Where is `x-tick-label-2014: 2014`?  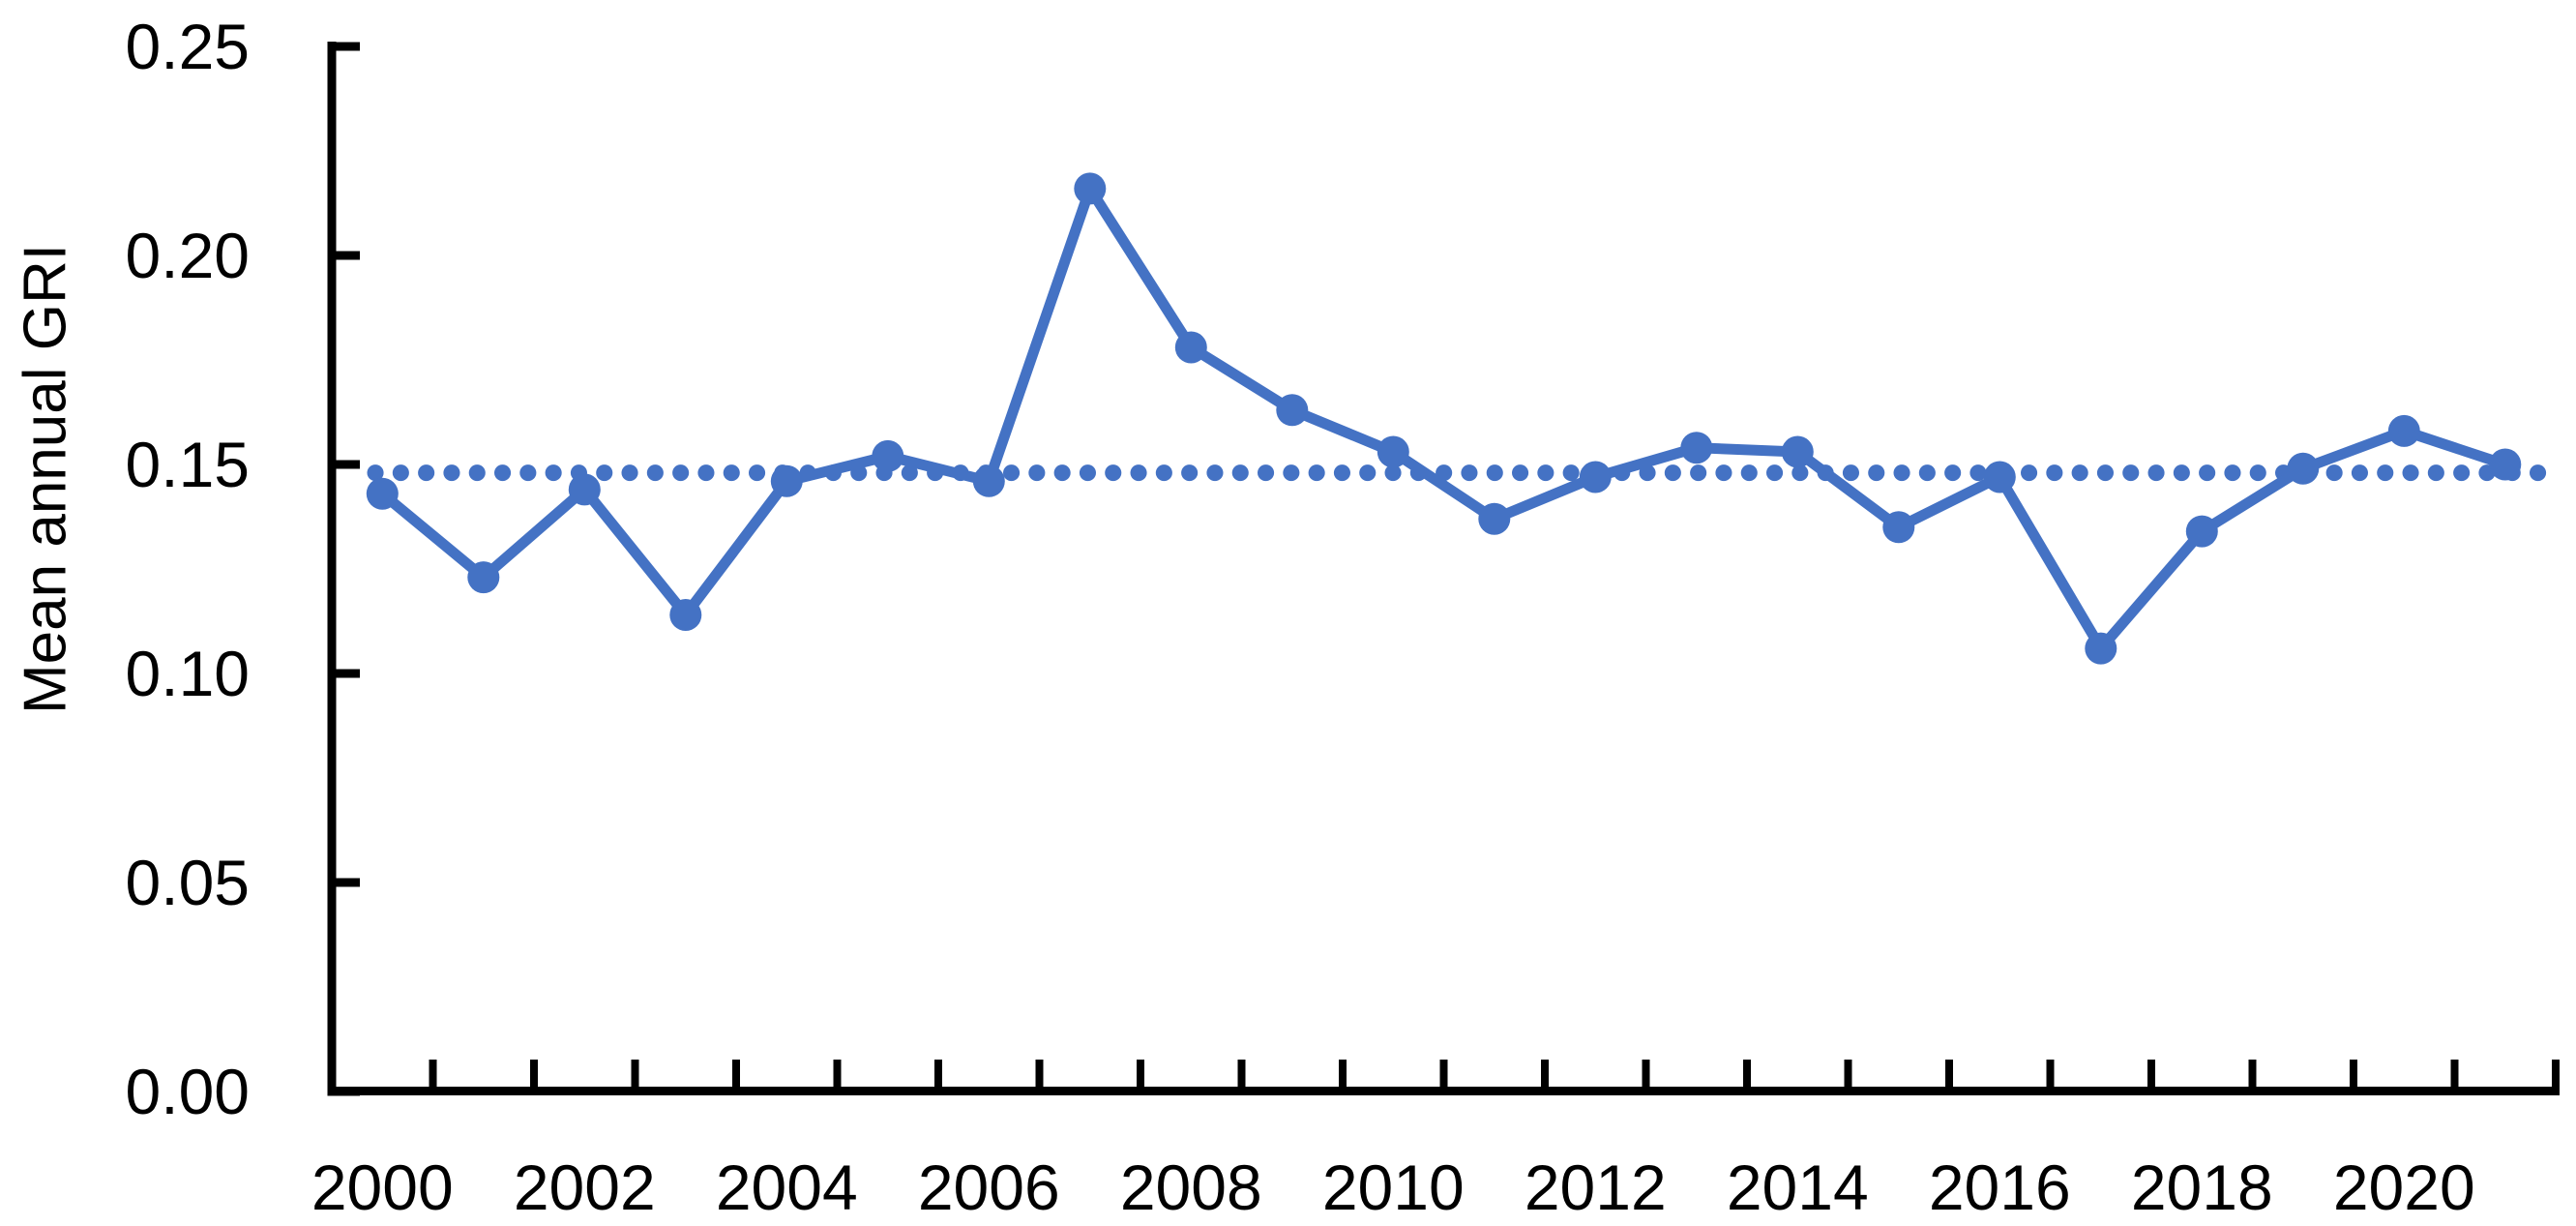 x-tick-label-2014: 2014 is located at coordinates (1798, 1187).